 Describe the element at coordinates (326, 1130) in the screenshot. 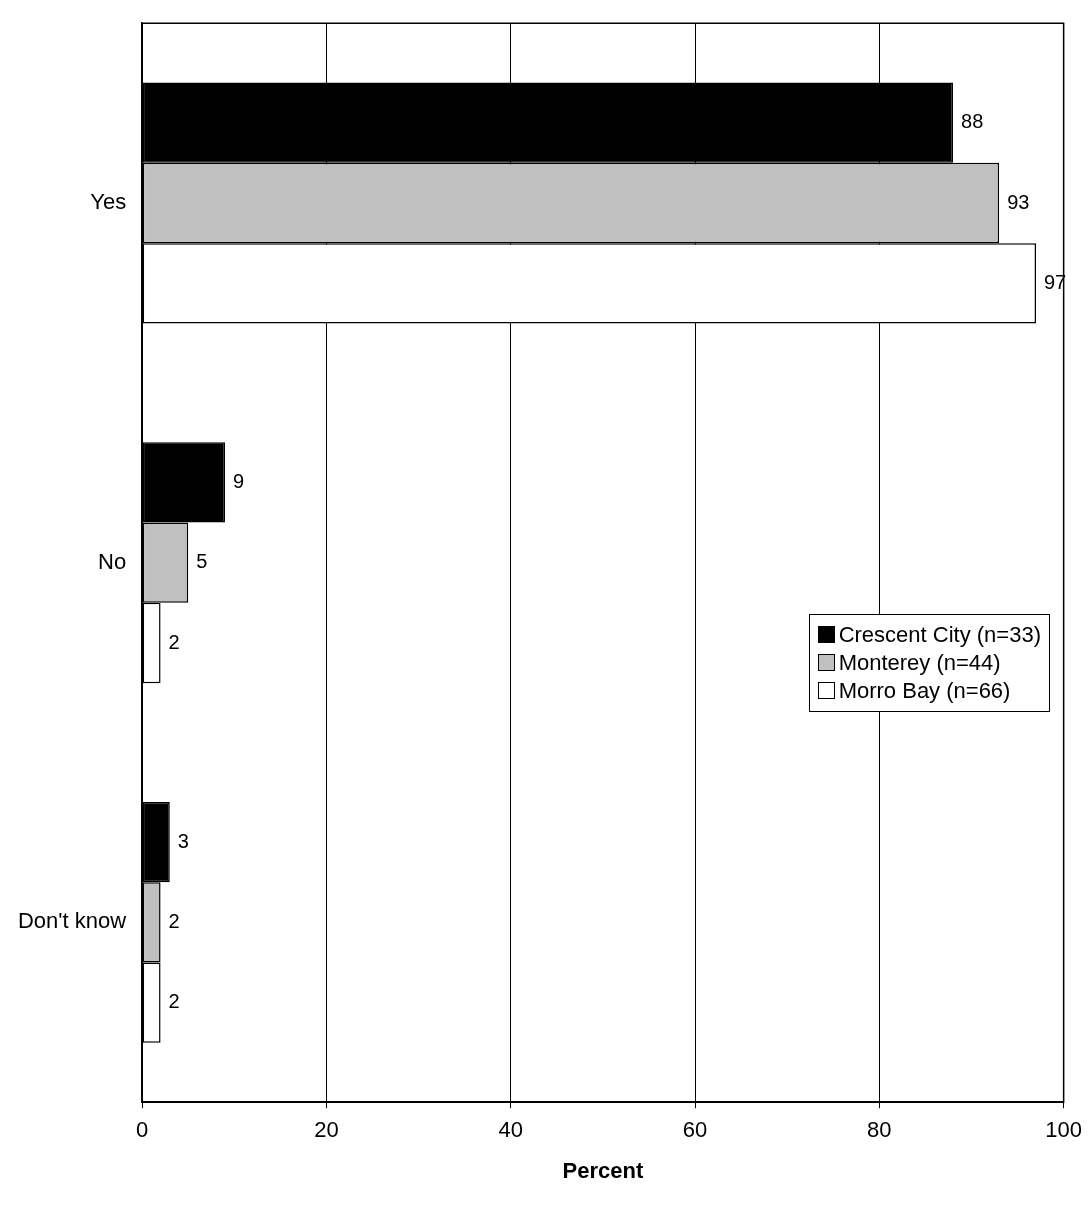

I see `x-tick-label: 20` at that location.